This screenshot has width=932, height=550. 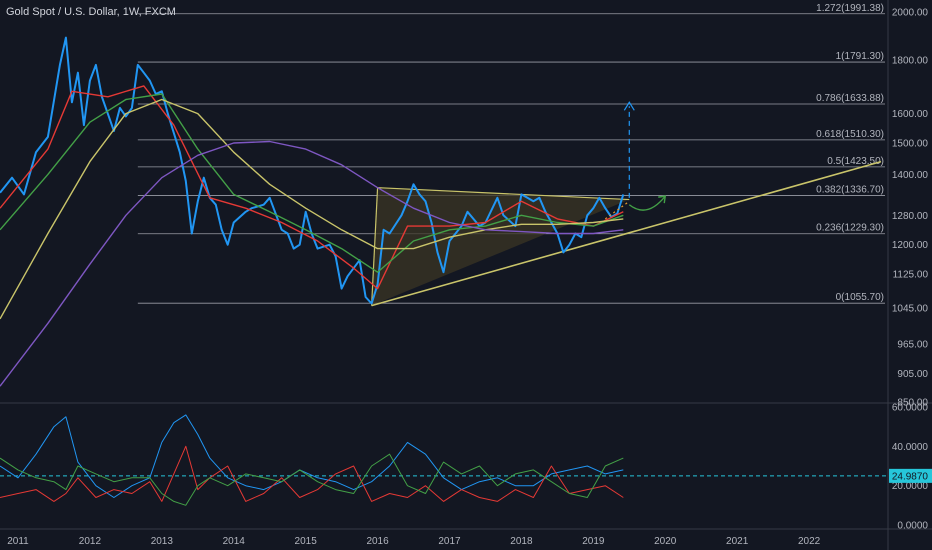 What do you see at coordinates (850, 190) in the screenshot?
I see `fib-level-label: 0.382(1336.70)` at bounding box center [850, 190].